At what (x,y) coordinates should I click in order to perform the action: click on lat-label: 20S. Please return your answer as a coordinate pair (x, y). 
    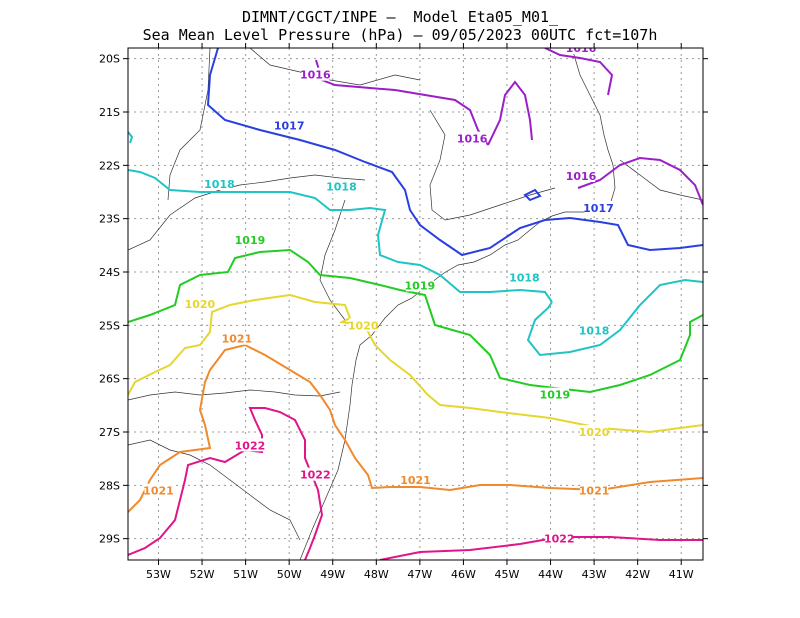
    Looking at the image, I should click on (109, 59).